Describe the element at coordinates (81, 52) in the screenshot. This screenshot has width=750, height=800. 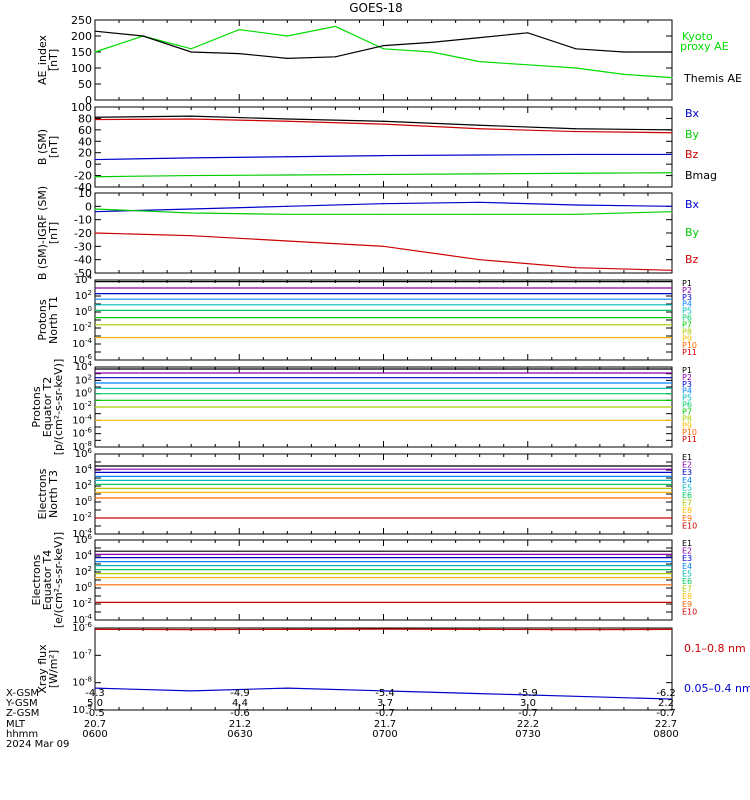
I see `y-tick-label: 150` at that location.